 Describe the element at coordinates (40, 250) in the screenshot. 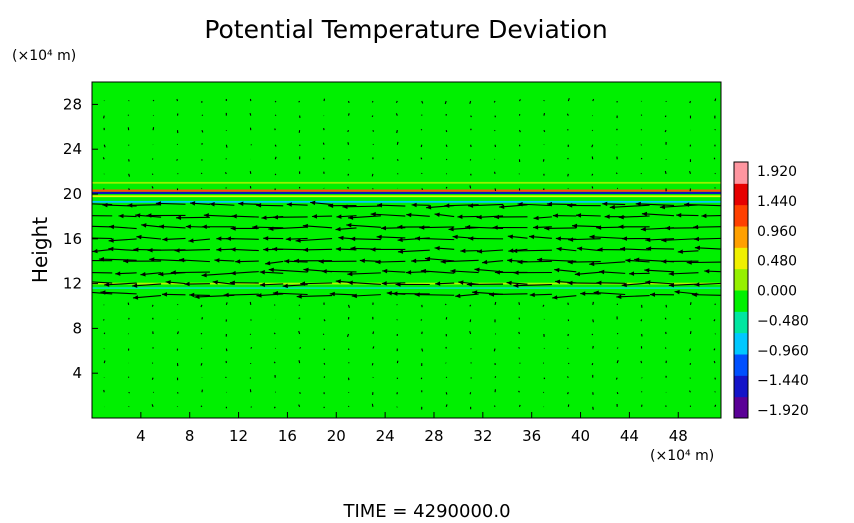

I see `y-axis-label: Height` at that location.